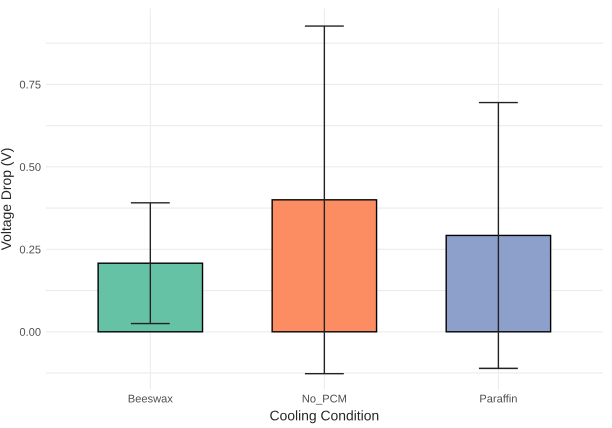  Describe the element at coordinates (30, 332) in the screenshot. I see `y-tick-label: 0.00` at that location.